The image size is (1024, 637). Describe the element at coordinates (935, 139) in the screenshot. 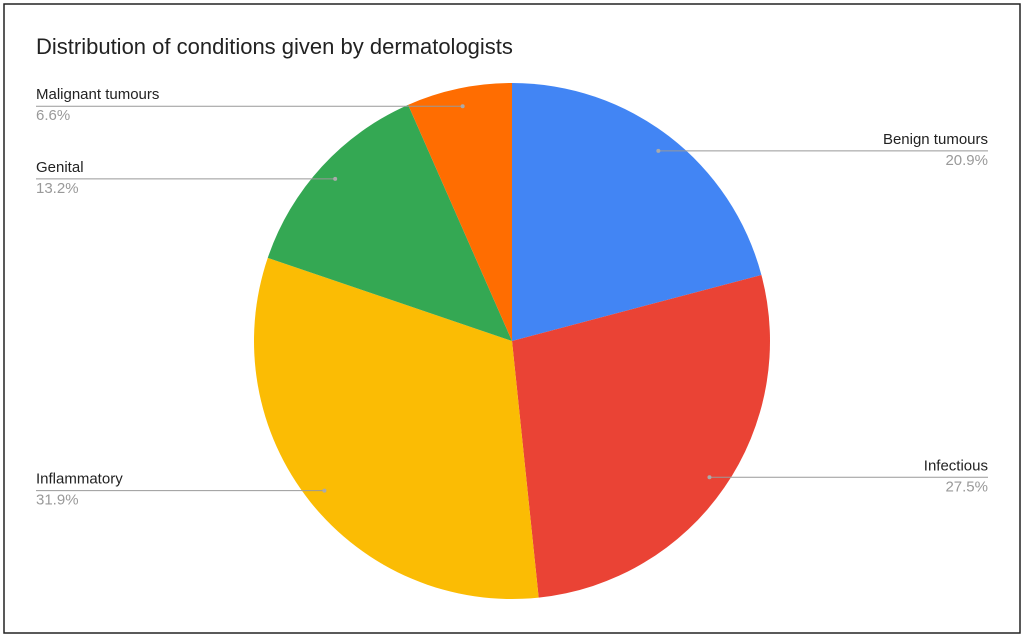

I see `slice-label: Benign tumours` at that location.